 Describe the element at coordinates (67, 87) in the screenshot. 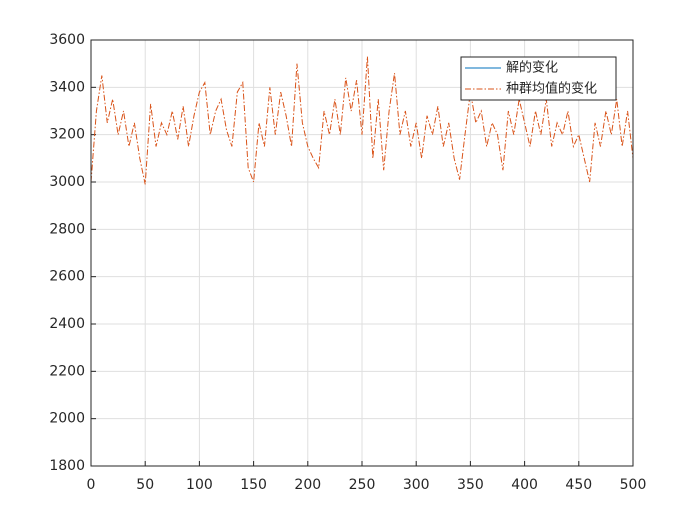

I see `y-tick-label: 3400` at that location.